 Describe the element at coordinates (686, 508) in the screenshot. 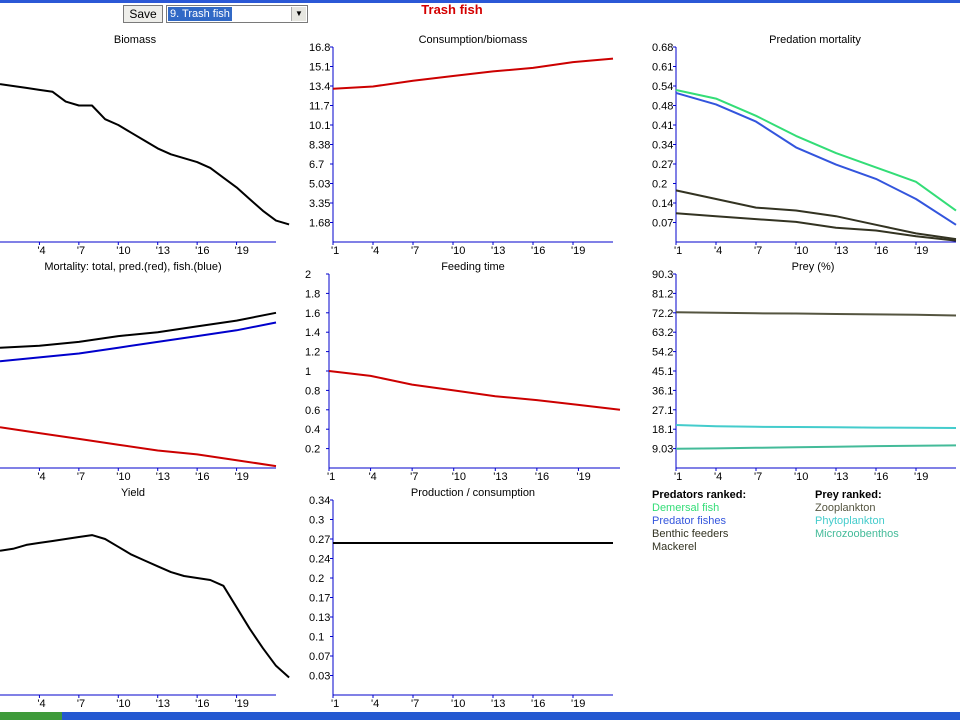

I see `predators-legend-item: Demersal fish` at that location.